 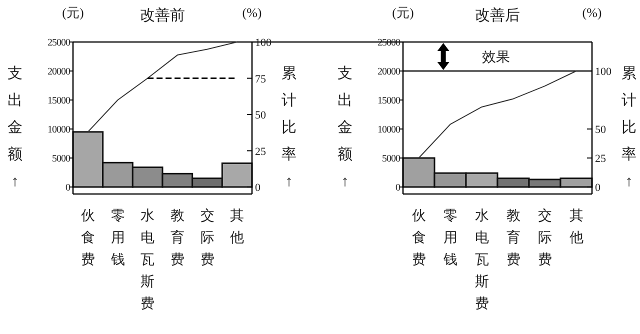 I want to click on title: 改善前, so click(x=162, y=16).